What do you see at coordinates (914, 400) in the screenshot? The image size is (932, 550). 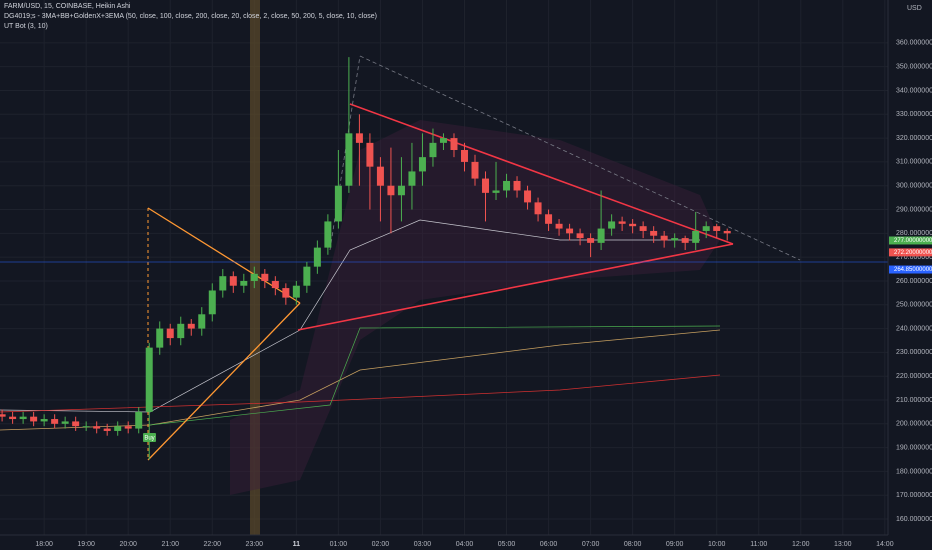 I see `y-tick-label: 210.00000000` at bounding box center [914, 400].